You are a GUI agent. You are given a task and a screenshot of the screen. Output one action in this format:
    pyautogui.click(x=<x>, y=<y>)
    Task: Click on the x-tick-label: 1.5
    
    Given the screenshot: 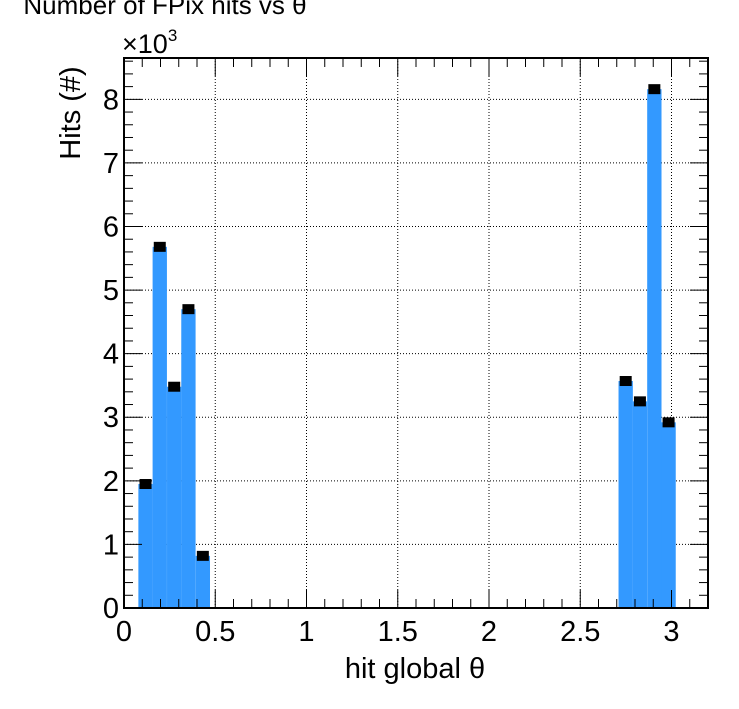 What is the action you would take?
    pyautogui.click(x=398, y=632)
    